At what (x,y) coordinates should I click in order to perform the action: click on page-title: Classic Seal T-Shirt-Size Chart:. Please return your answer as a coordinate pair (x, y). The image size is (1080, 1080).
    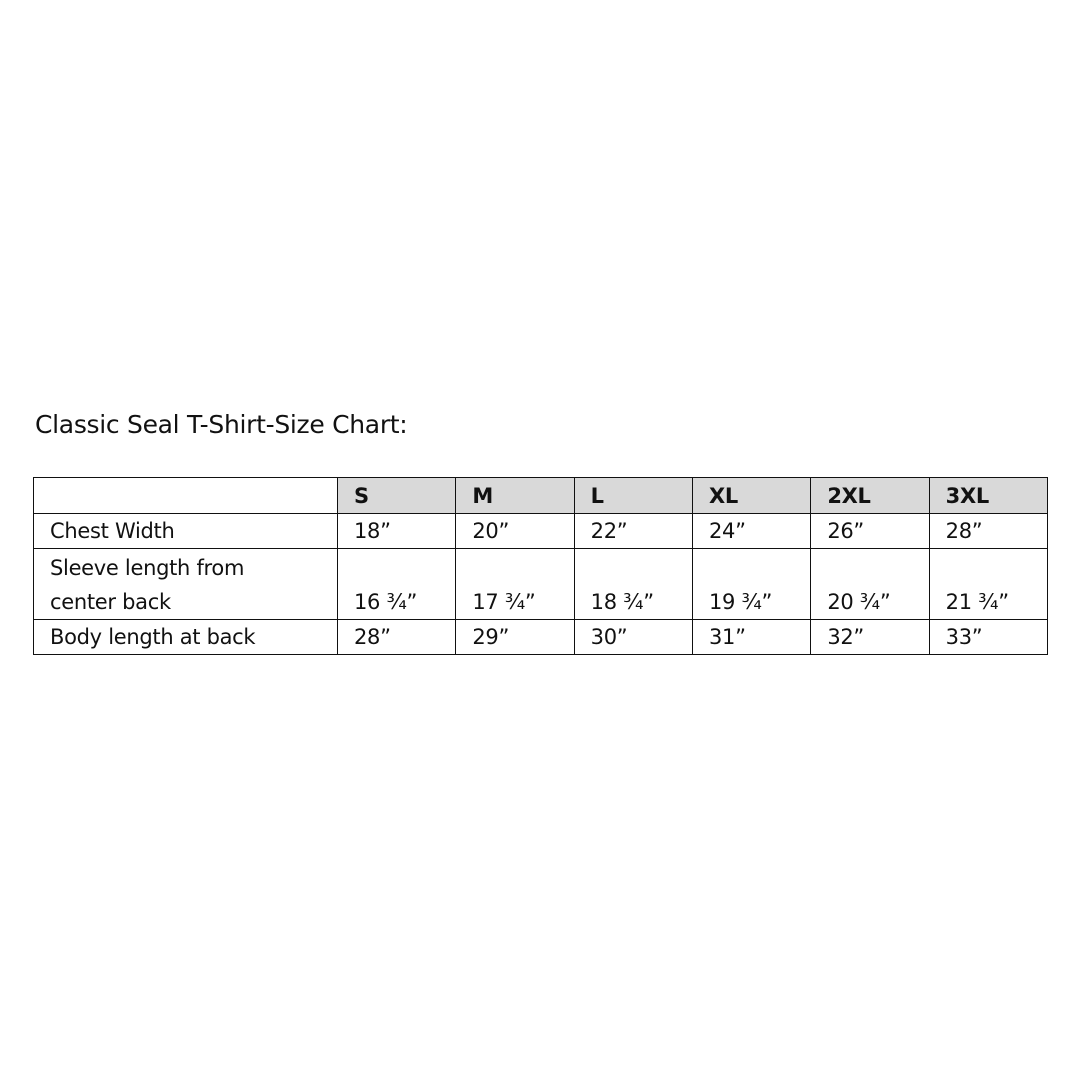
    Looking at the image, I should click on (221, 424).